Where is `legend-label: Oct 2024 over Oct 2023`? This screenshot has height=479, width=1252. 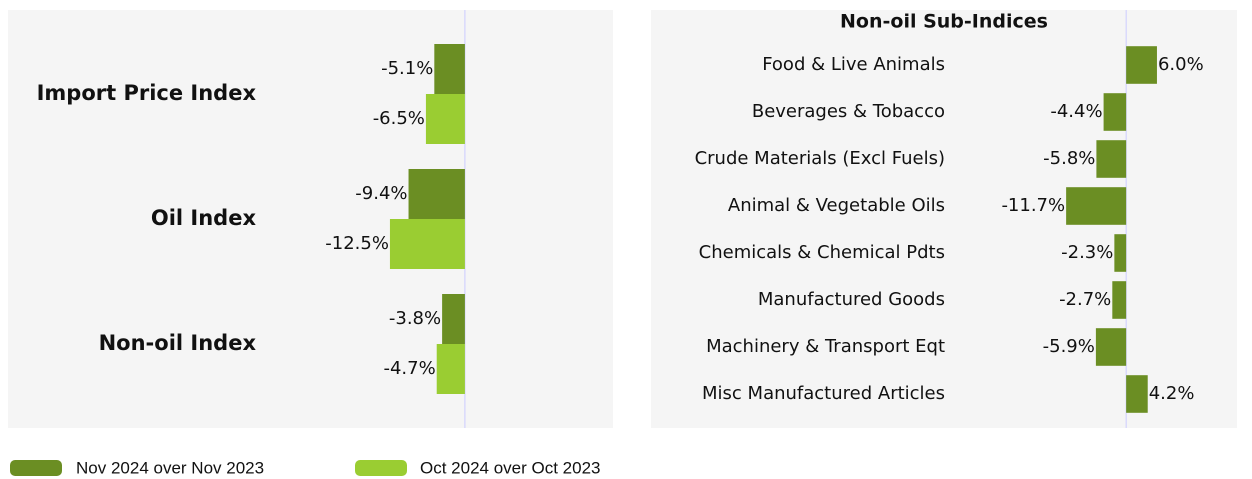 legend-label: Oct 2024 over Oct 2023 is located at coordinates (510, 467).